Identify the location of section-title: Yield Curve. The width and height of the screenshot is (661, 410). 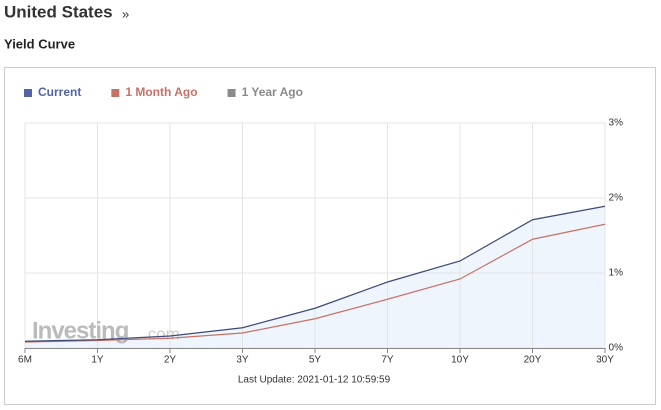
(39, 43).